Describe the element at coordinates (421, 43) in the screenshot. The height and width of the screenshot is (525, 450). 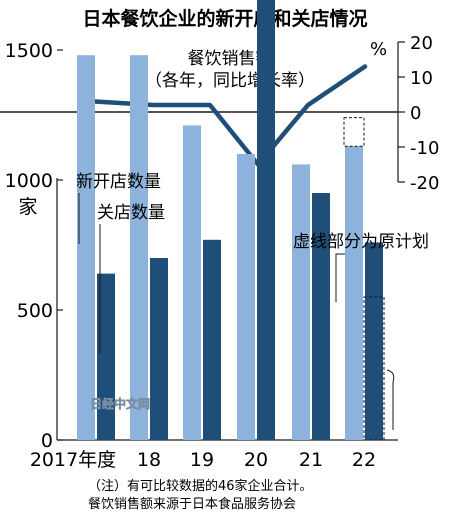
I see `line-ytick-label: 20` at that location.